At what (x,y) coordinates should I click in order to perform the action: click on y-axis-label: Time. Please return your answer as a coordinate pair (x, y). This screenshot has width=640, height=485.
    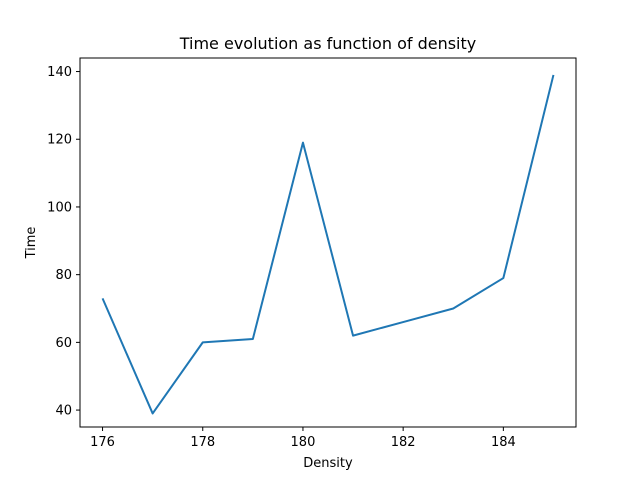
    Looking at the image, I should click on (31, 243).